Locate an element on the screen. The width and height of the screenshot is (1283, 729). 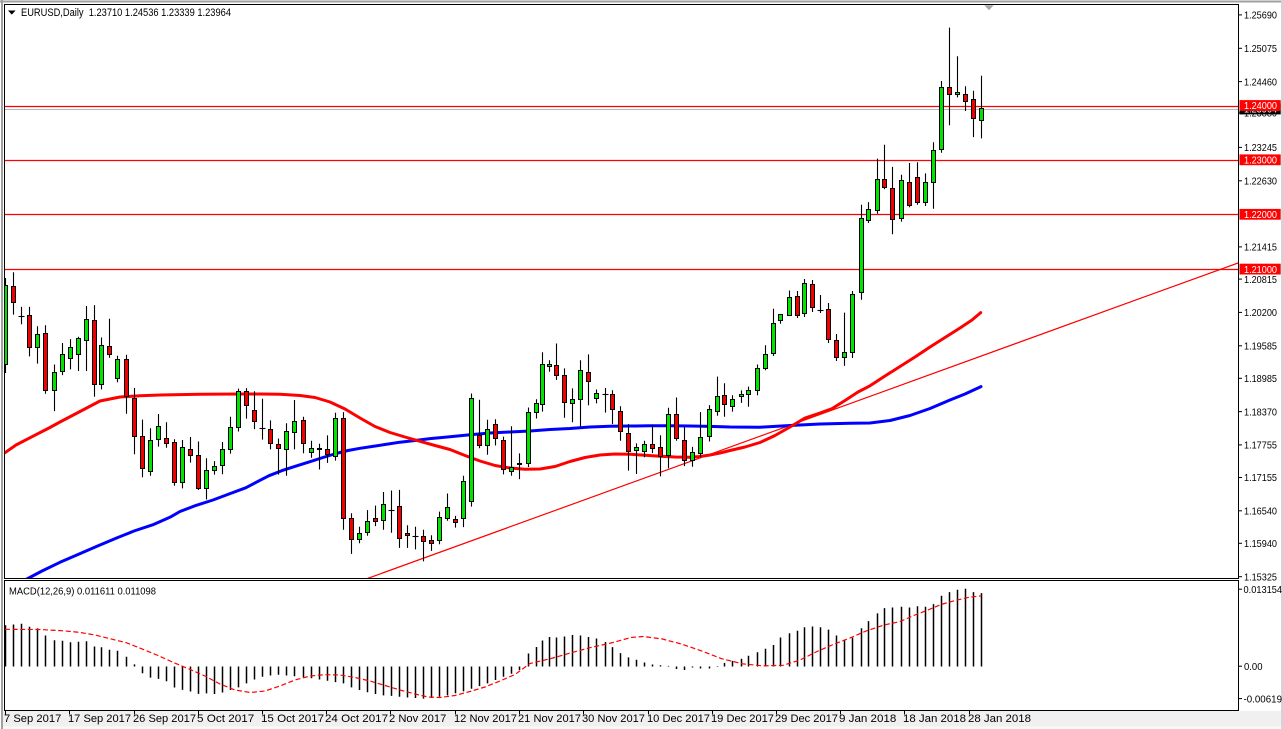
svg-text: 1.18985 is located at coordinates (1260, 379).